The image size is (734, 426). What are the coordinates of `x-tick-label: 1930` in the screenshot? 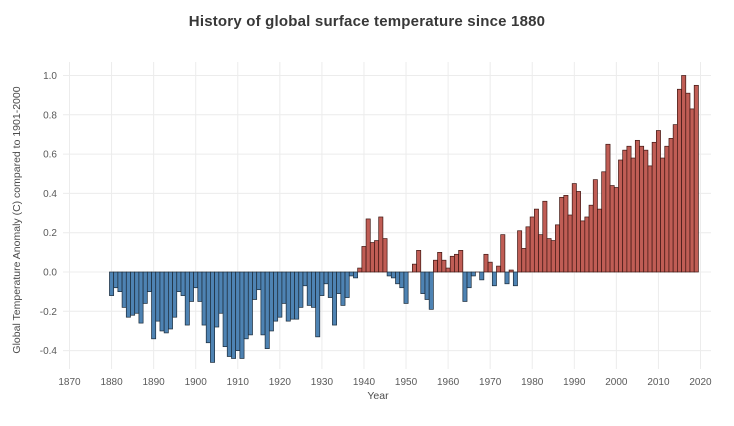 It's located at (322, 382).